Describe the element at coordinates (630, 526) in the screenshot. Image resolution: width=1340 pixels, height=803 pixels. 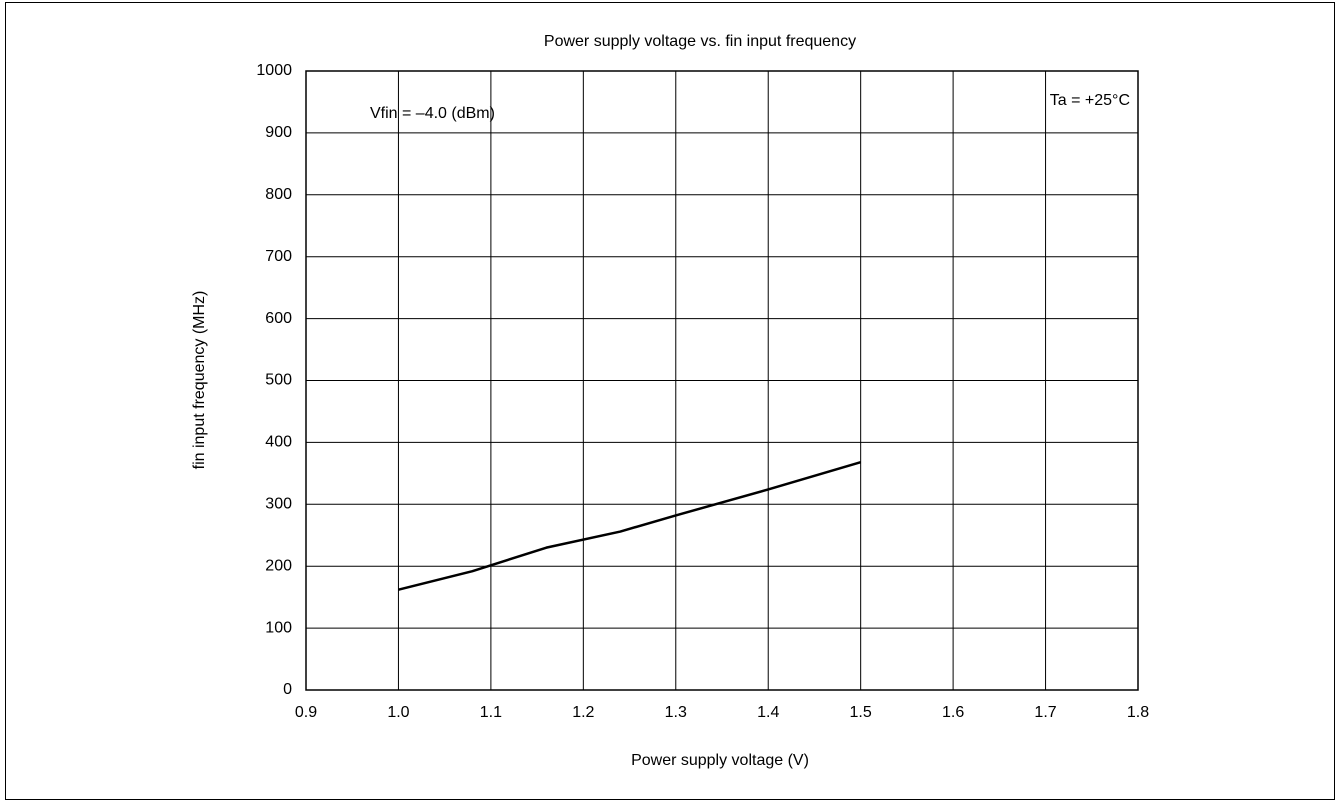
I see `line` at that location.